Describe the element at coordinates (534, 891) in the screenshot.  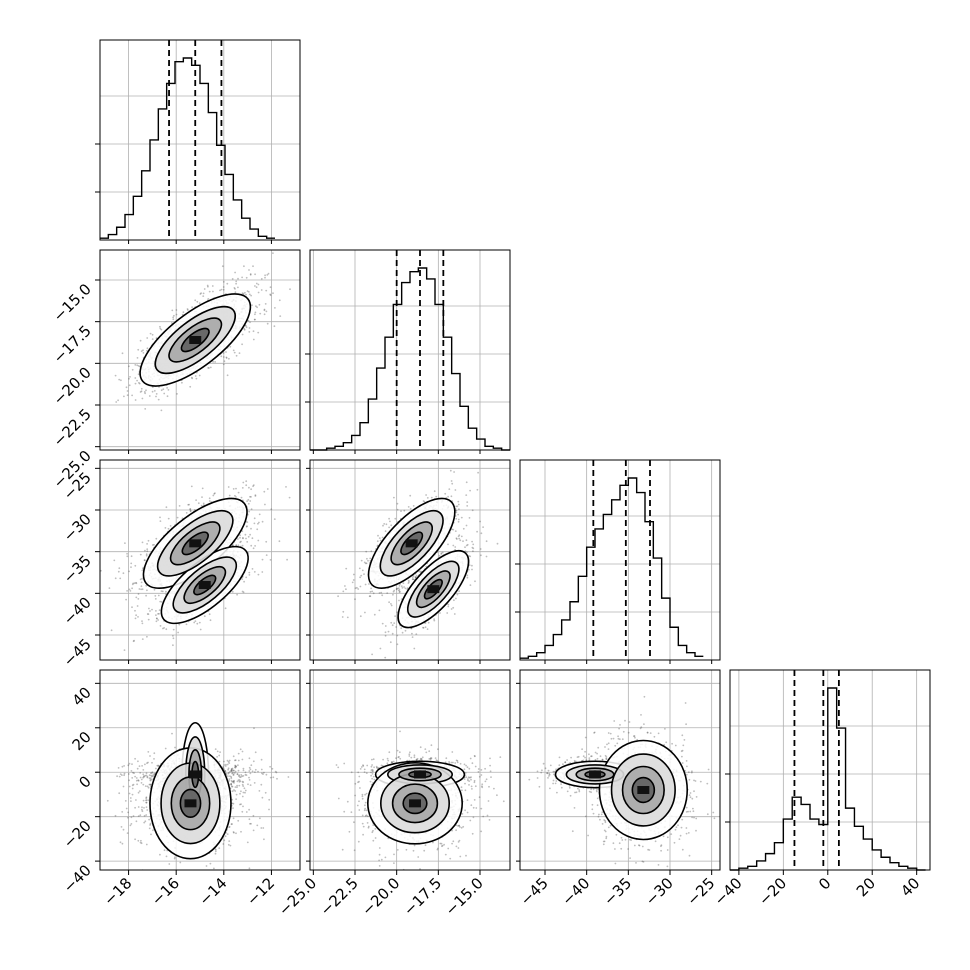
I see `x-tick-label: −45` at that location.